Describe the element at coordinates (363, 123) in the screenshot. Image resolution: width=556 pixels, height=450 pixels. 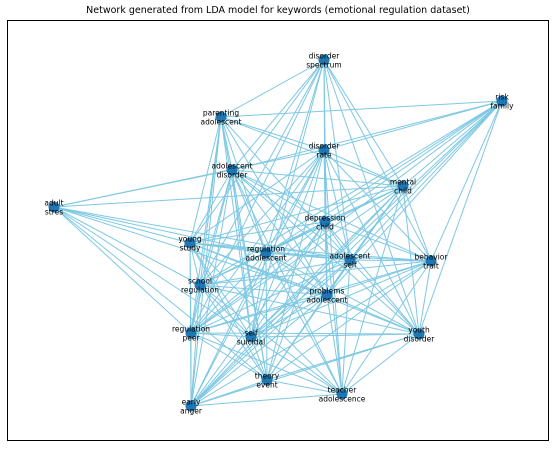
I see `edge-disorder_spectrum-mental_child` at that location.